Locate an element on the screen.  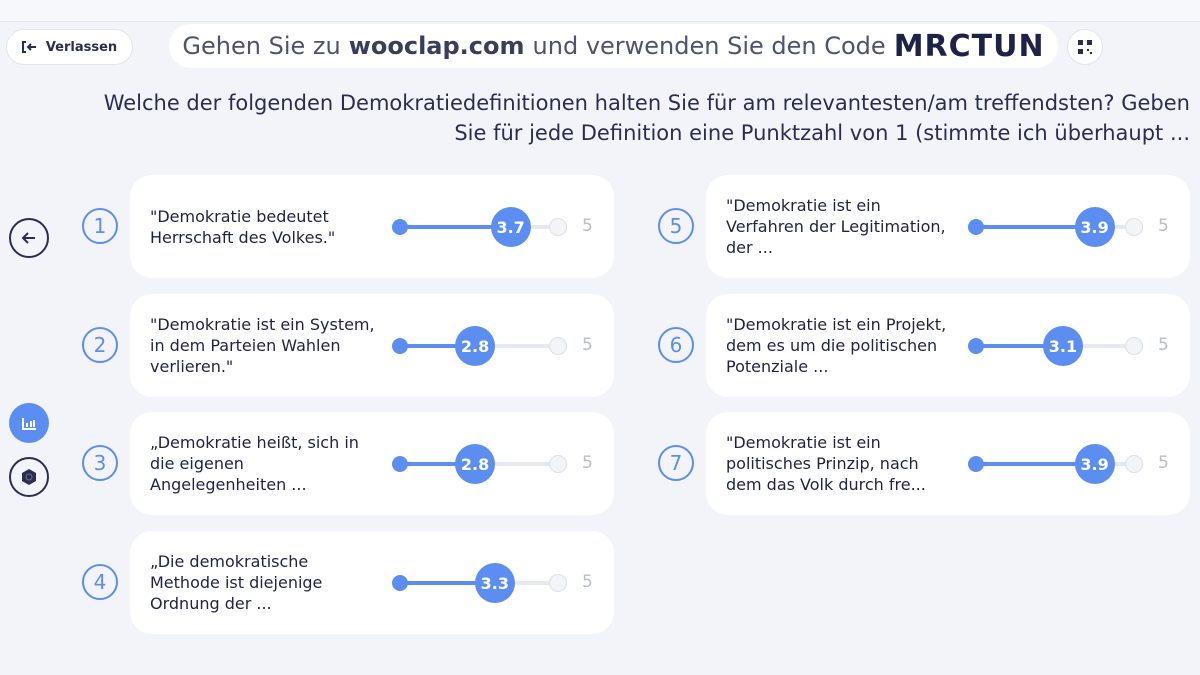
arrow-left-icon is located at coordinates (28, 238).